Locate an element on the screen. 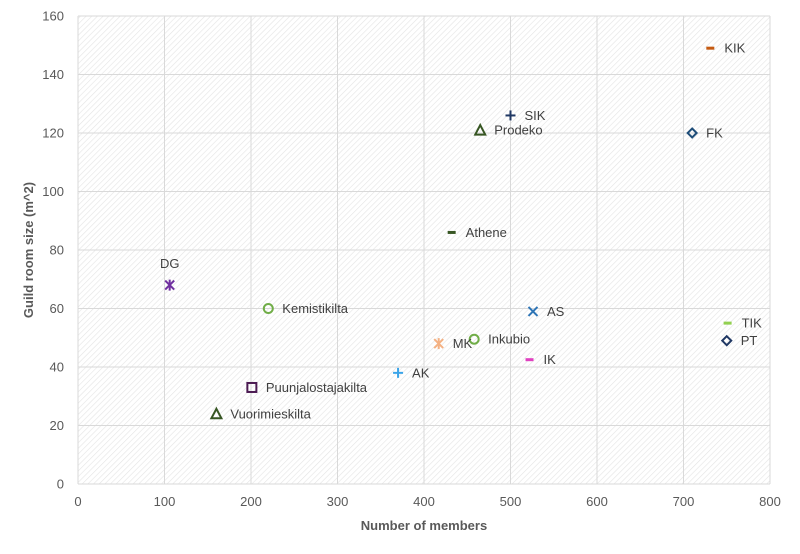 The height and width of the screenshot is (554, 800). x-tick-label: 100 is located at coordinates (165, 501).